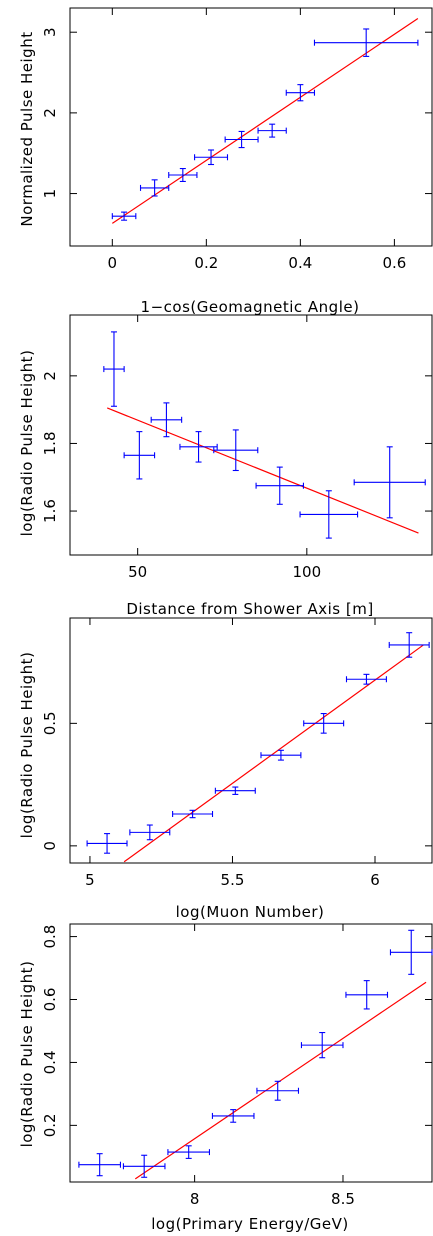 The width and height of the screenshot is (433, 1236). I want to click on panel-0-xtick-label-2: 0.4, so click(300, 263).